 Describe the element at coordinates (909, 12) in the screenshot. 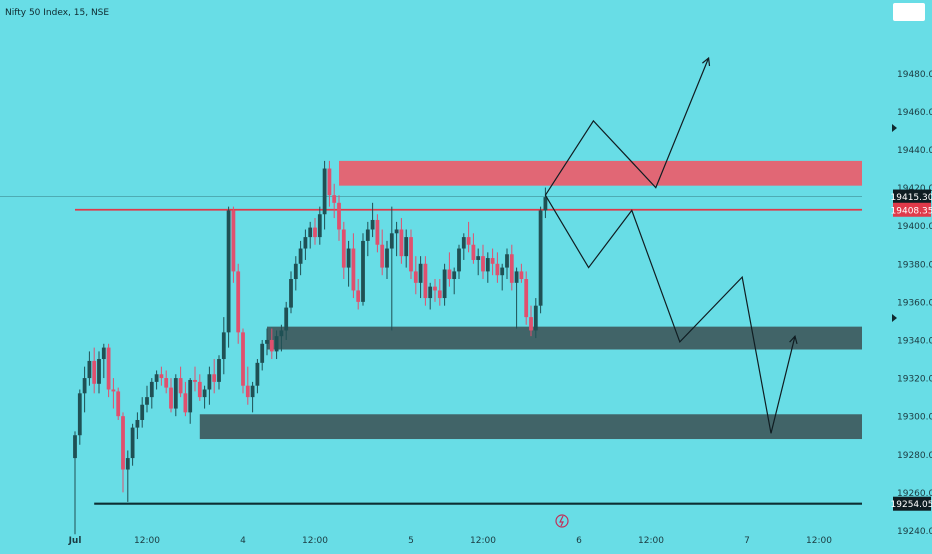

I see `toolbar-box` at that location.